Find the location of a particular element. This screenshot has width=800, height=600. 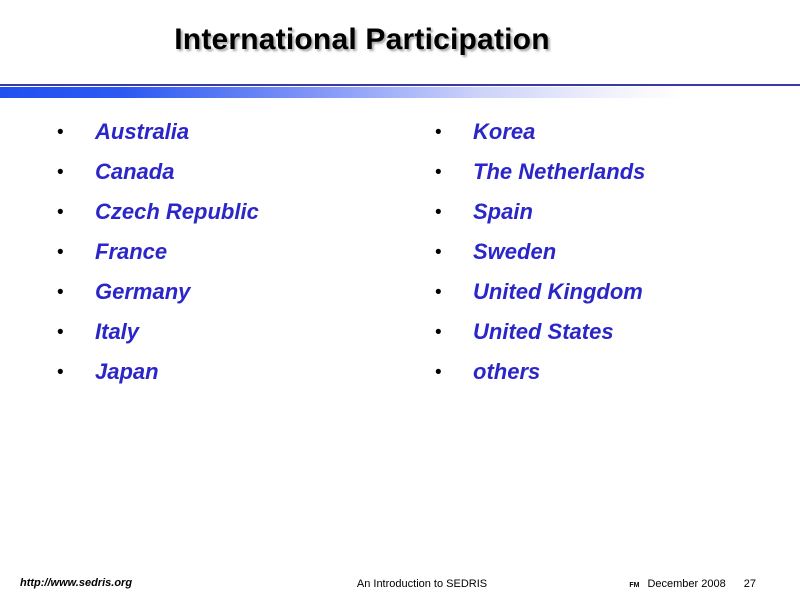

list-item: • Germany is located at coordinates (158, 292).